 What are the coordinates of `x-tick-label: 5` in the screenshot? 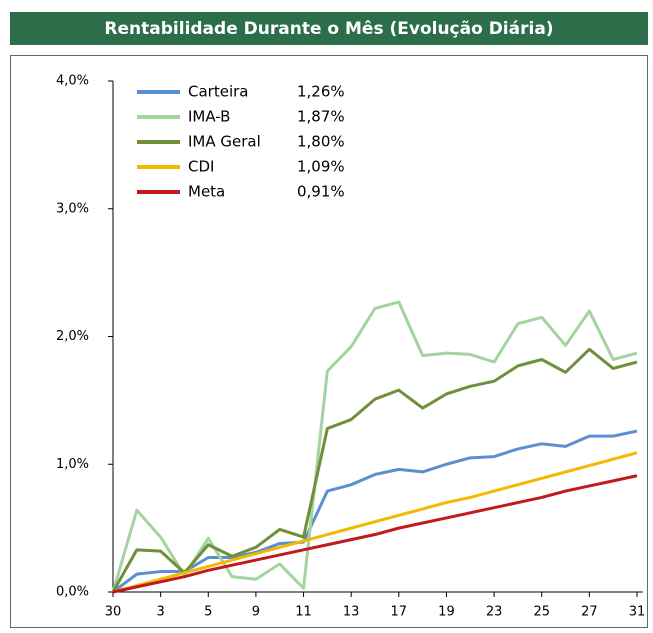 It's located at (208, 612).